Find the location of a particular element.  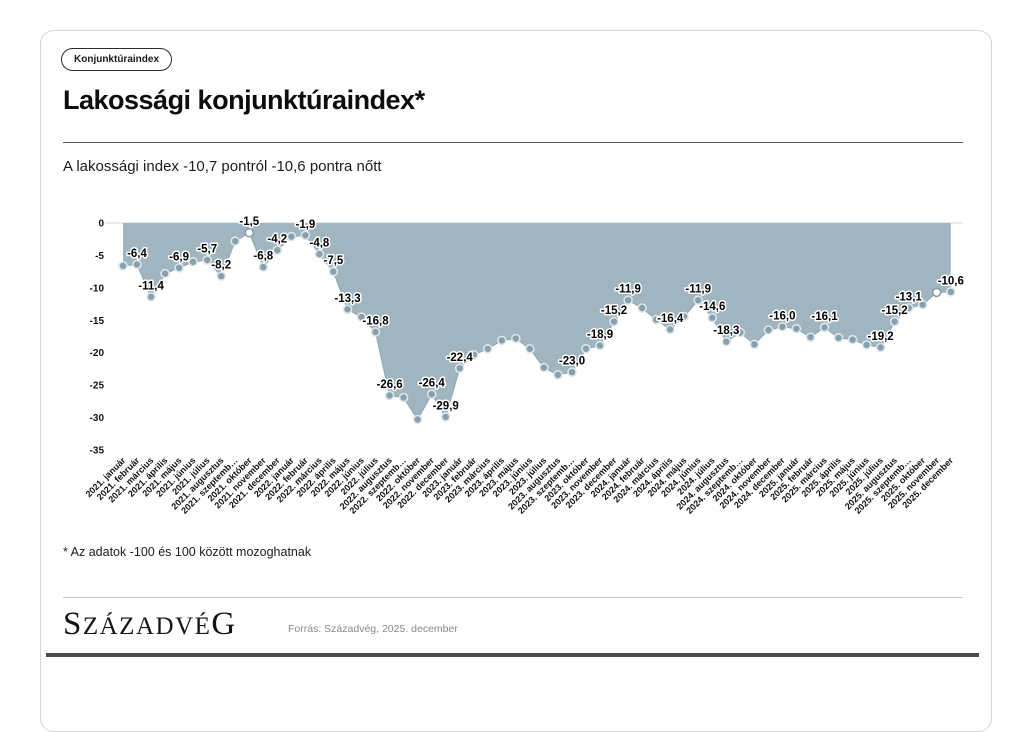

y-tick-label: -15 is located at coordinates (97, 321).